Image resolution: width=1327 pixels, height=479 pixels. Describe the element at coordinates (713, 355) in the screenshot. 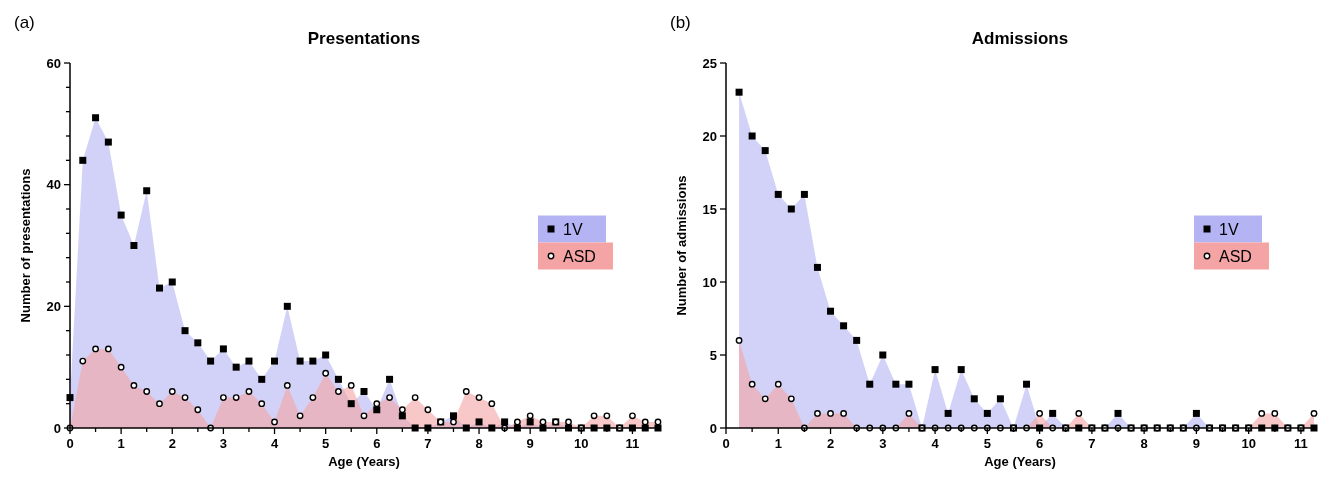

I see `y-tick-label: 5` at that location.